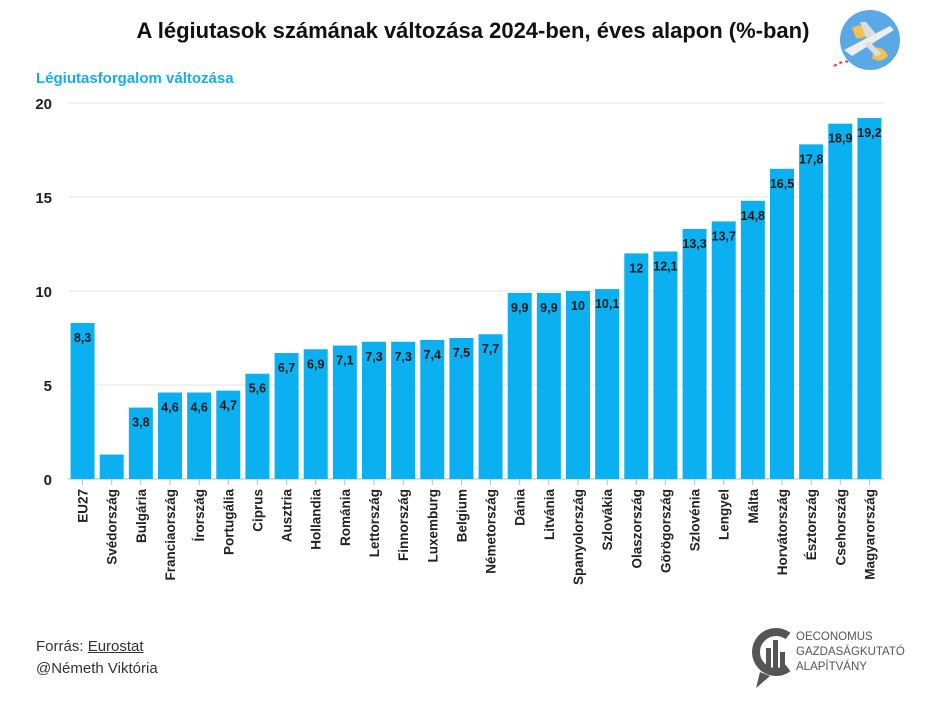 This screenshot has width=946, height=701. What do you see at coordinates (286, 368) in the screenshot?
I see `data-label: 6,7` at bounding box center [286, 368].